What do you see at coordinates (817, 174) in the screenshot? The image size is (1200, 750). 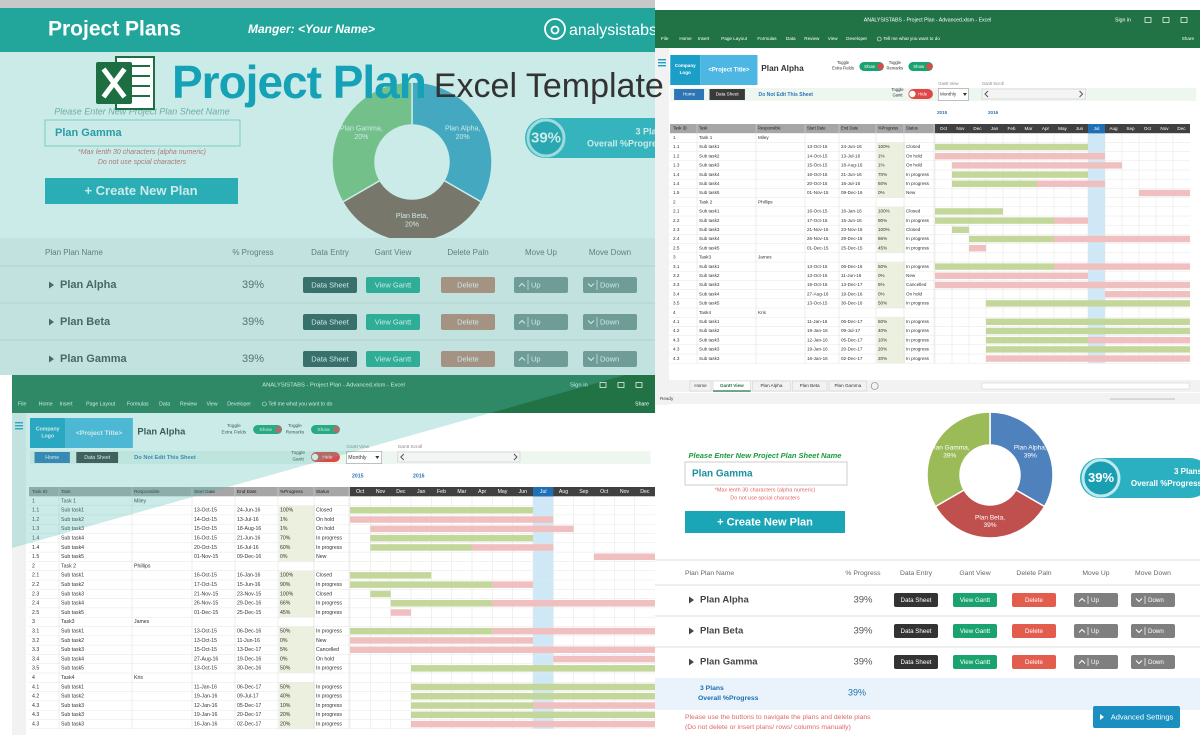 I see `cell-text: 16-Oct-15` at bounding box center [817, 174].